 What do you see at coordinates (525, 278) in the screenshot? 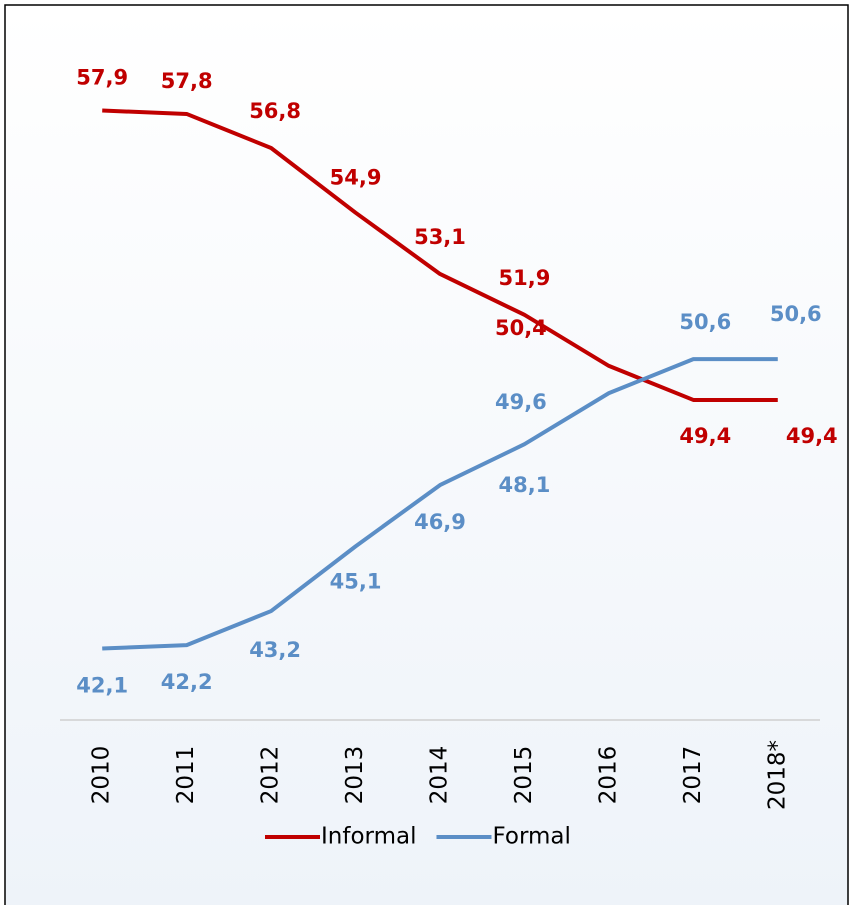
I see `data-label: 51,9` at bounding box center [525, 278].